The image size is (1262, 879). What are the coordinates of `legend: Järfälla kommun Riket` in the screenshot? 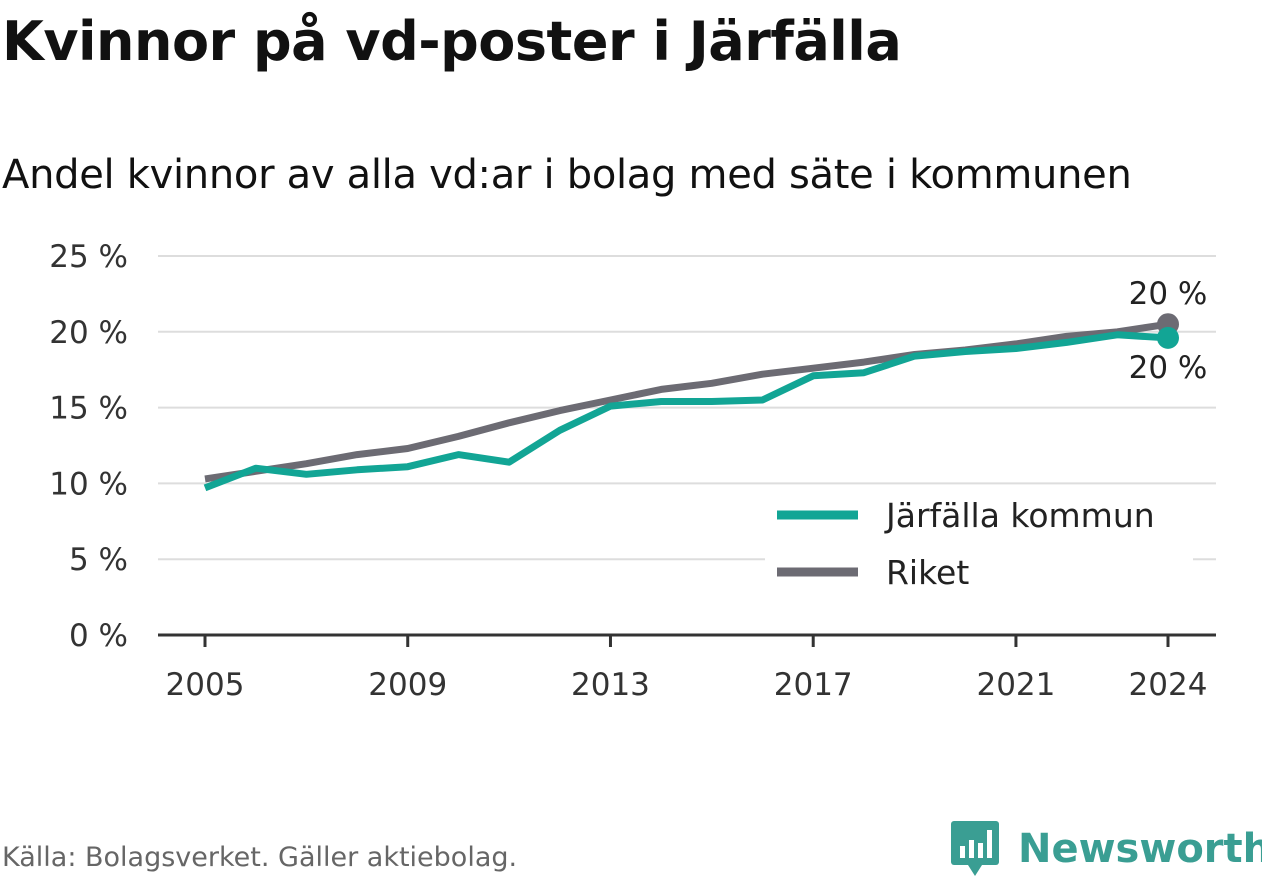 It's located at (979, 544).